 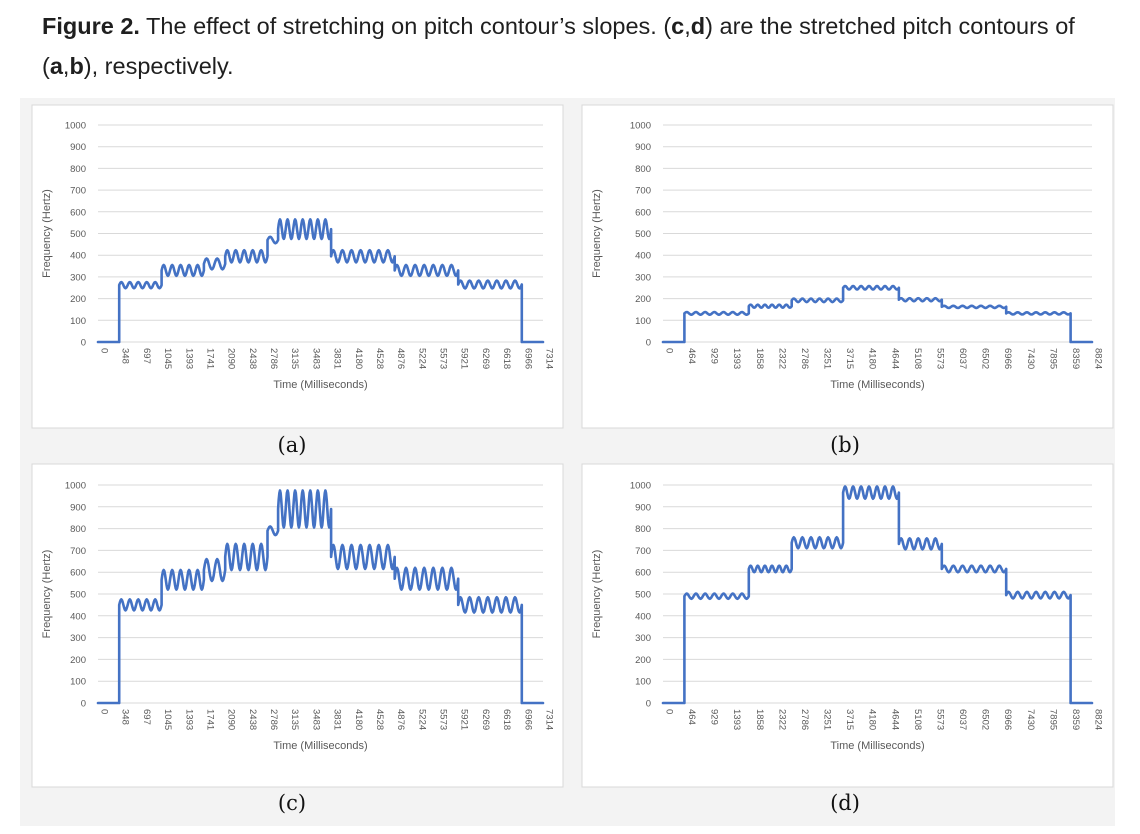 I want to click on x-tick-label-a: 5224, so click(x=421, y=358).